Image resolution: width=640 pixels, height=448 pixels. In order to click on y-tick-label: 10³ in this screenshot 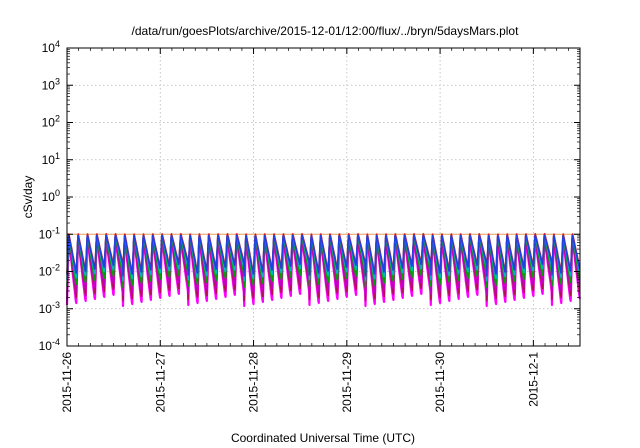, I will do `click(51, 84)`.